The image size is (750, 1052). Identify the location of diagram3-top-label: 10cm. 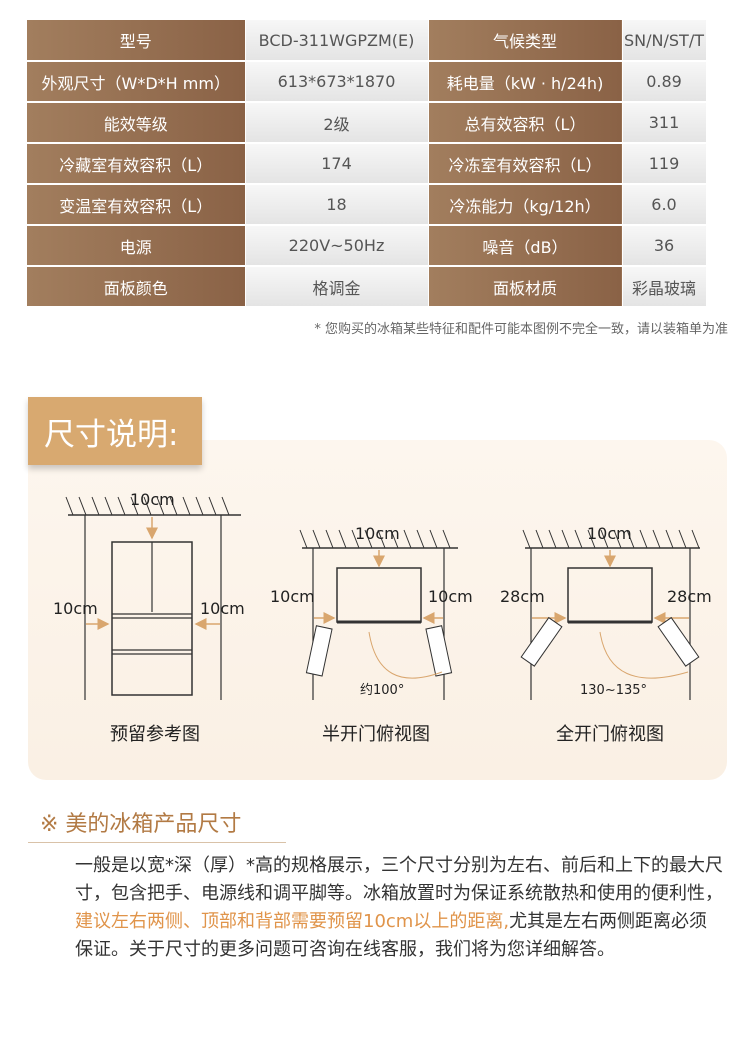
(609, 533).